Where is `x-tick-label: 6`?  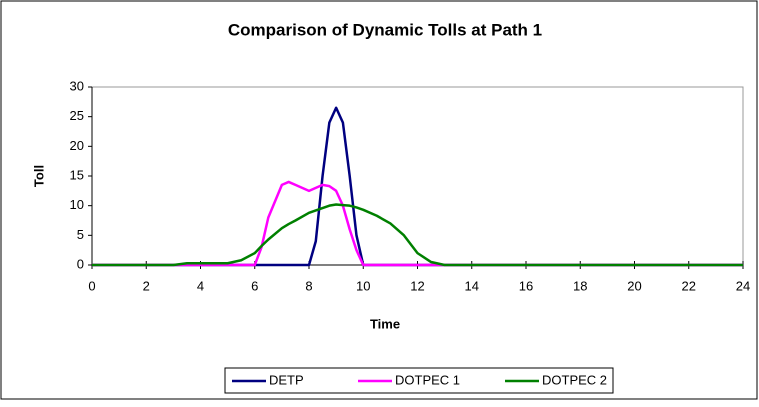 x-tick-label: 6 is located at coordinates (254, 285).